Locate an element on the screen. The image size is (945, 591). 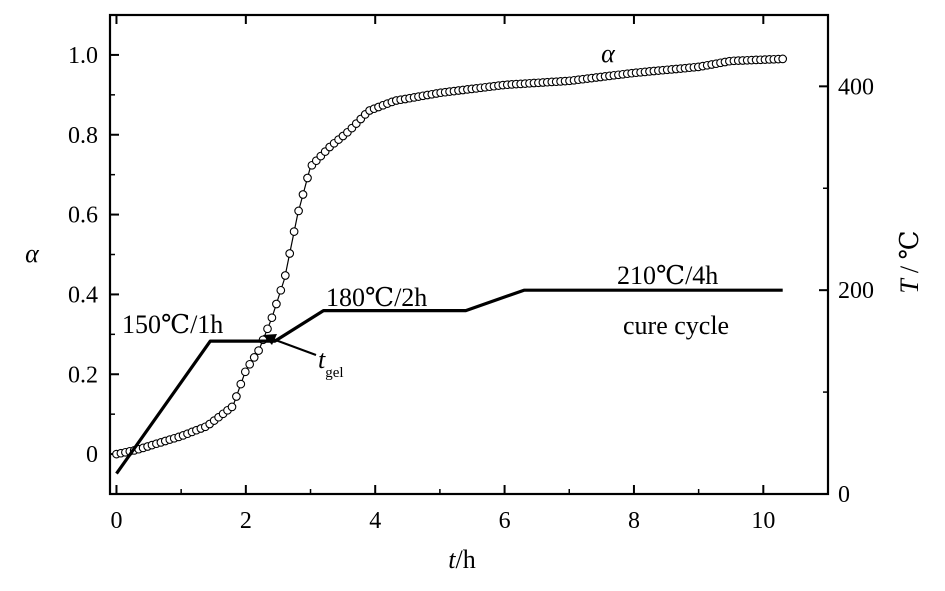
x-axis-label-unit: /h is located at coordinates (466, 559).